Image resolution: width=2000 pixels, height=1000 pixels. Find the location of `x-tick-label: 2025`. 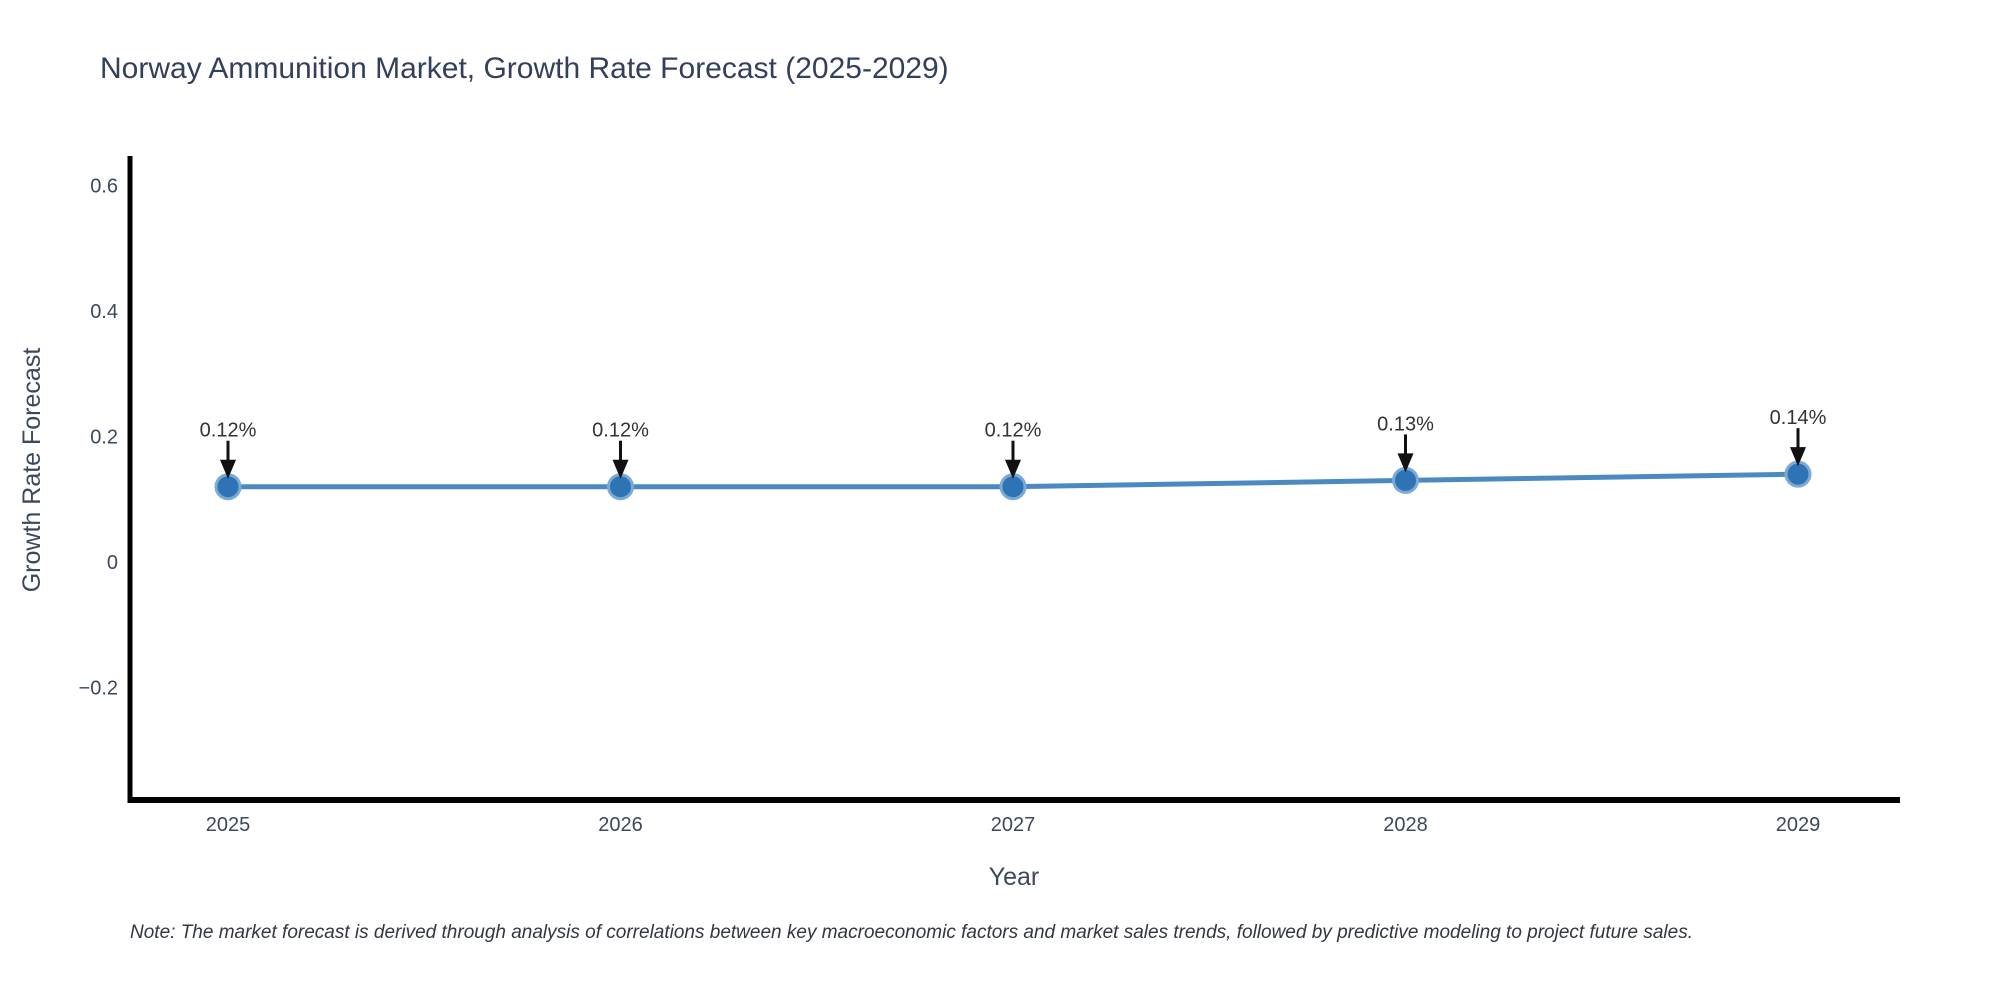

x-tick-label: 2025 is located at coordinates (228, 825).